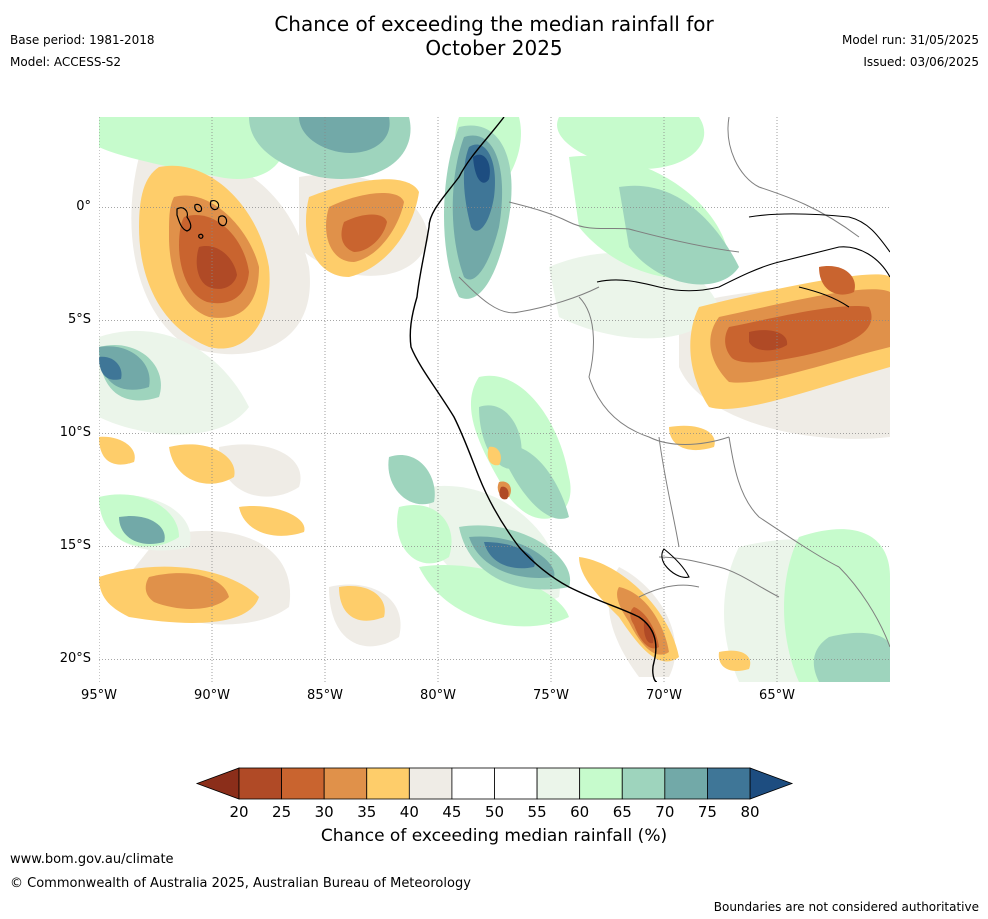 The image size is (988, 919). I want to click on title-line-2: October 2025, so click(494, 48).